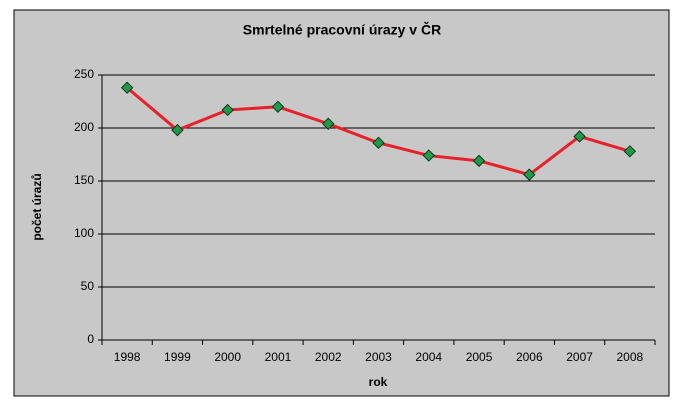 Image resolution: width=678 pixels, height=403 pixels. I want to click on y-axis-label: počet úrazů, so click(37, 206).